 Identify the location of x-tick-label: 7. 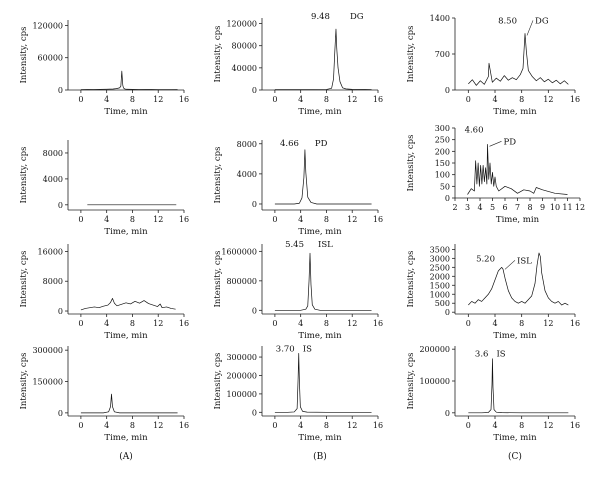
(517, 207).